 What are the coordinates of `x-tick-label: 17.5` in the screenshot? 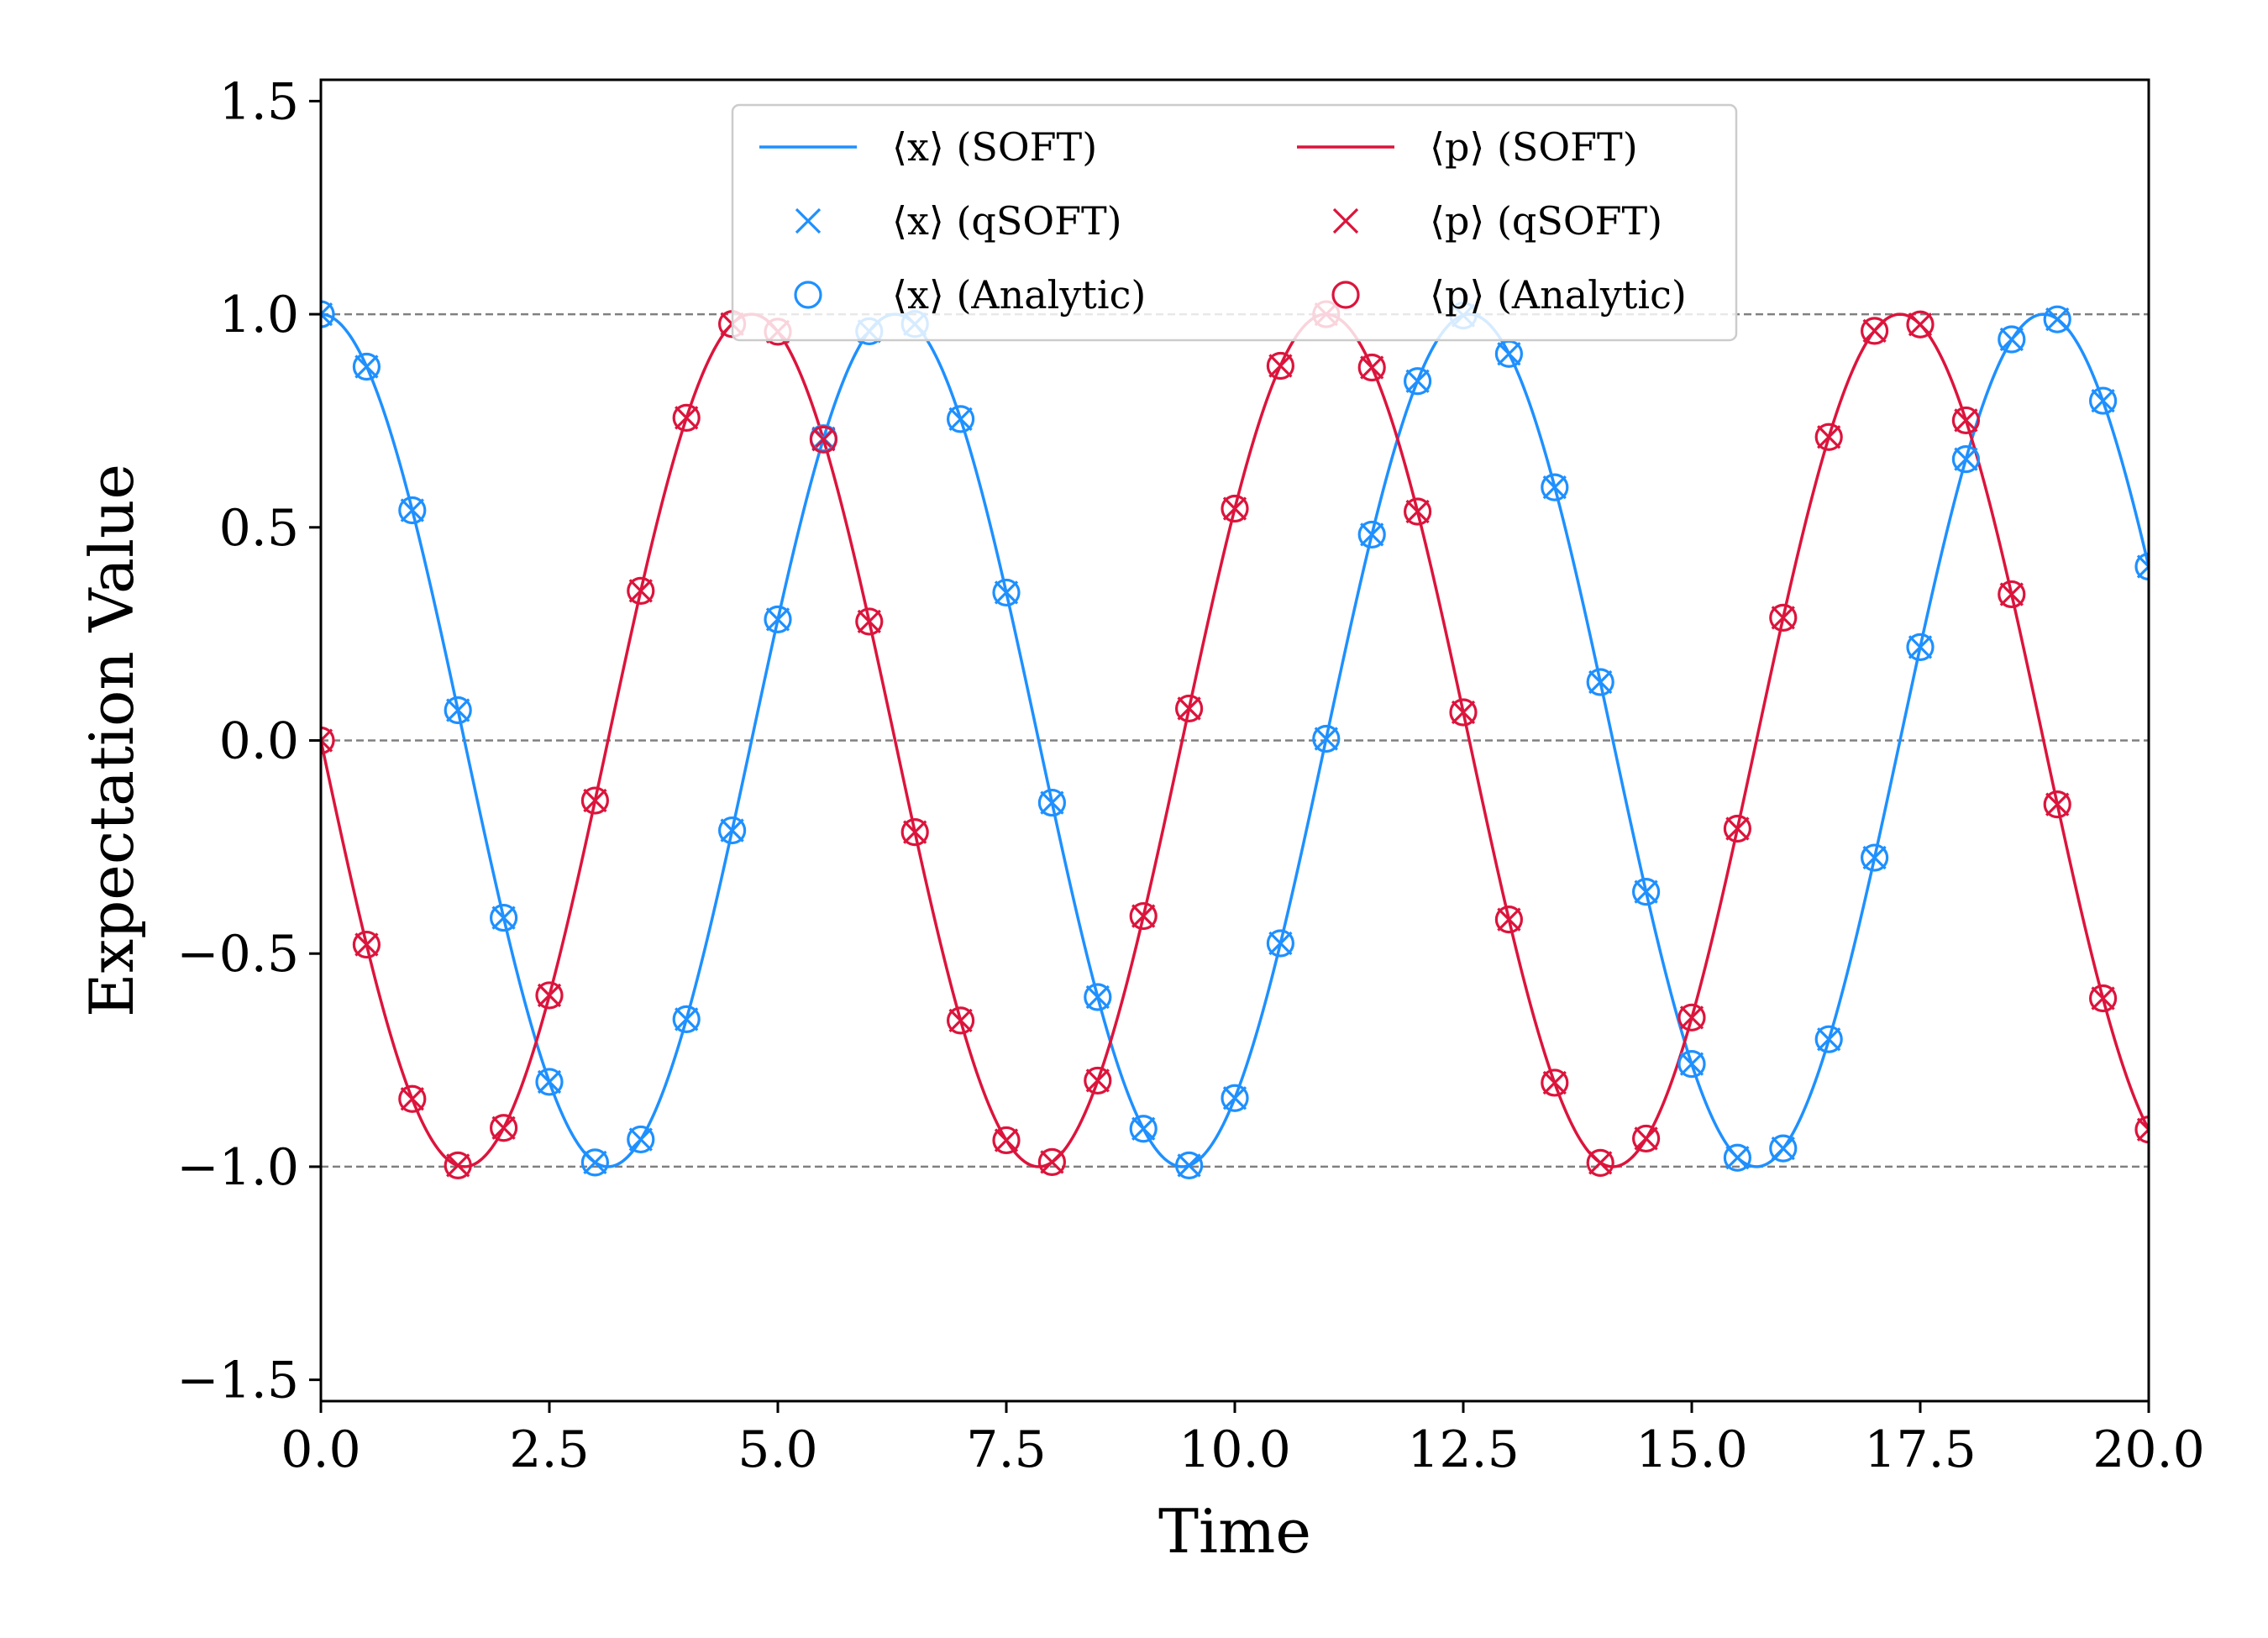 It's located at (1920, 1449).